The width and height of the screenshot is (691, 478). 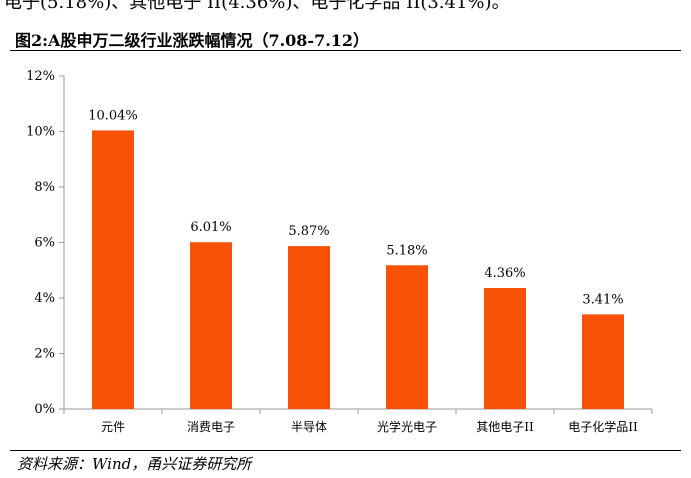 What do you see at coordinates (44, 409) in the screenshot?
I see `y-tick-label: 0%` at bounding box center [44, 409].